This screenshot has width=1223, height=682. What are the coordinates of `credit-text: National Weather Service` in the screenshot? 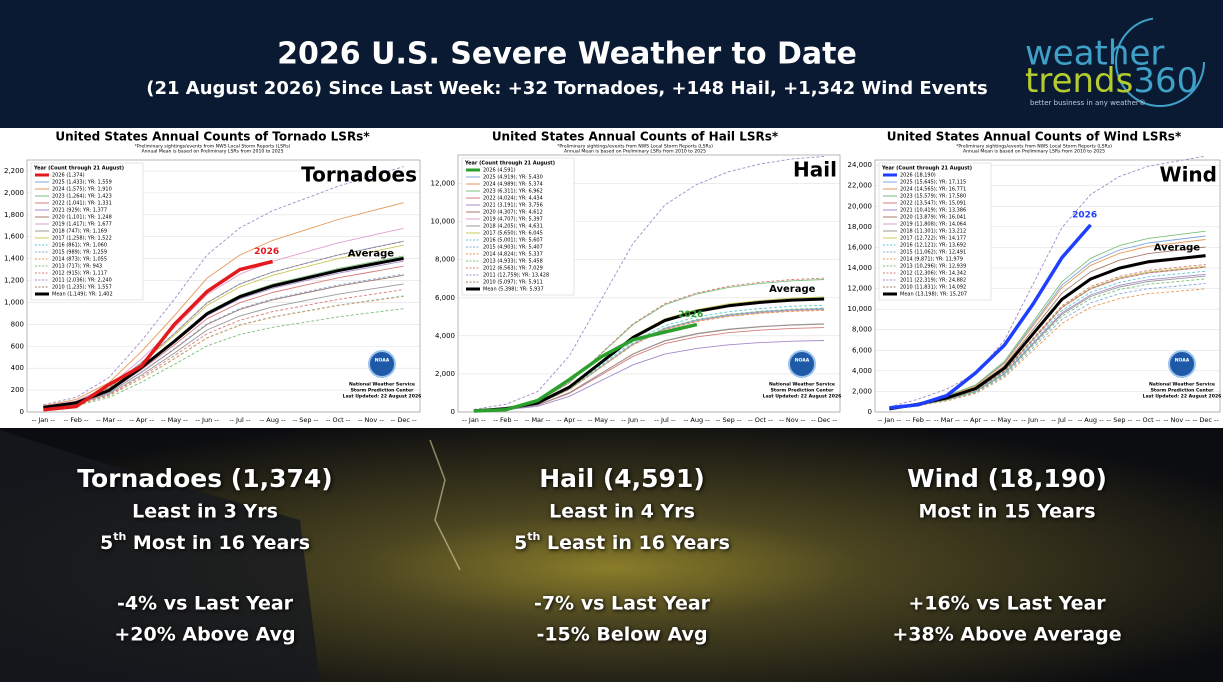 It's located at (1182, 385).